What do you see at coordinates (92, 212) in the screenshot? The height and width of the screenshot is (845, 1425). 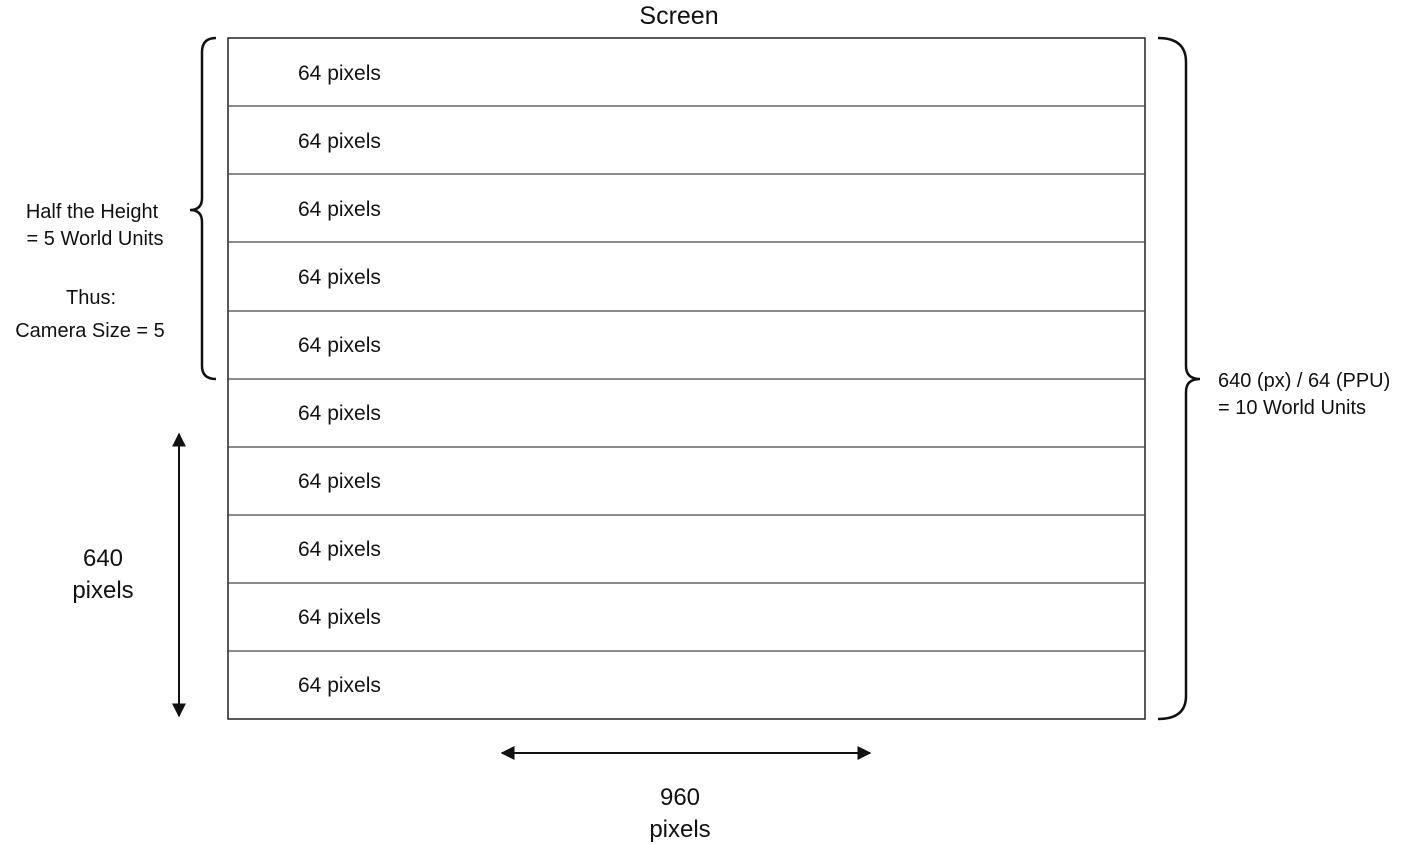 I see `left-brace-line1: Half the Height` at bounding box center [92, 212].